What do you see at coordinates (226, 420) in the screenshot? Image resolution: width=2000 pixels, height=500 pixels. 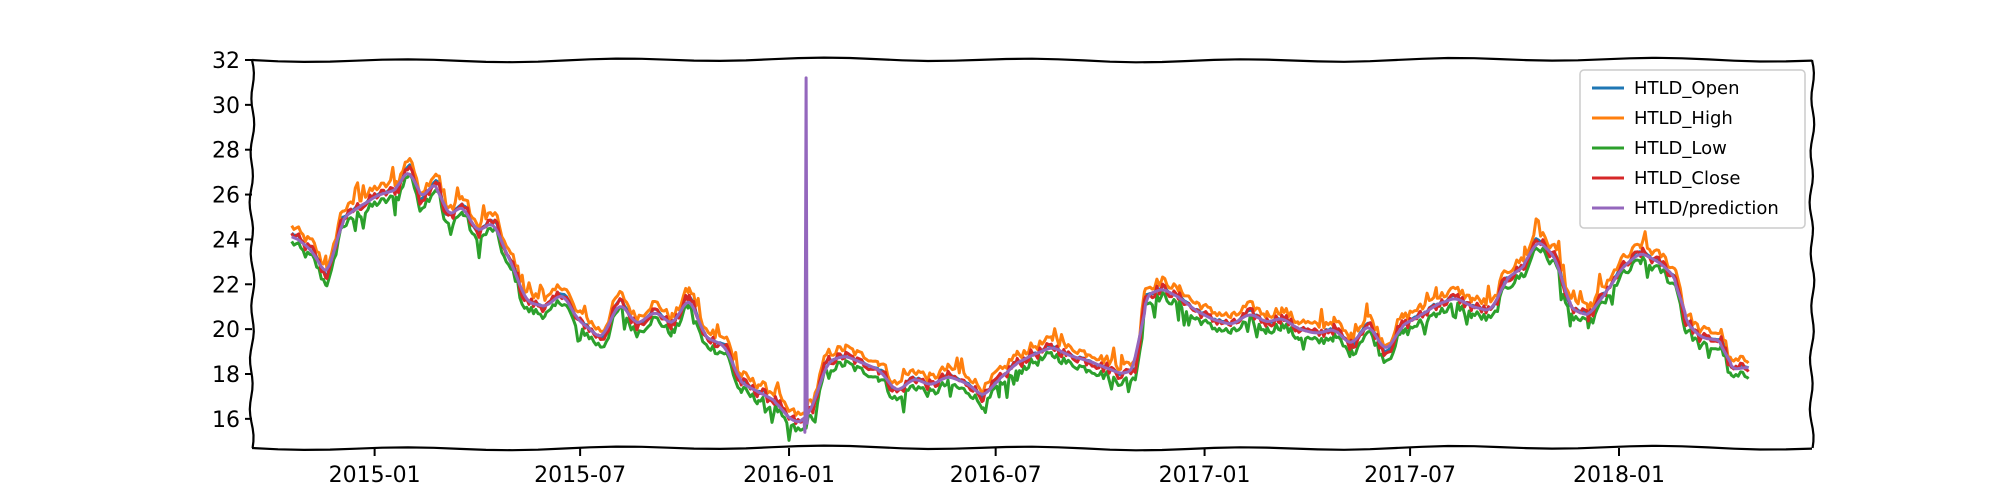 I see `y-tick-label: 16` at bounding box center [226, 420].